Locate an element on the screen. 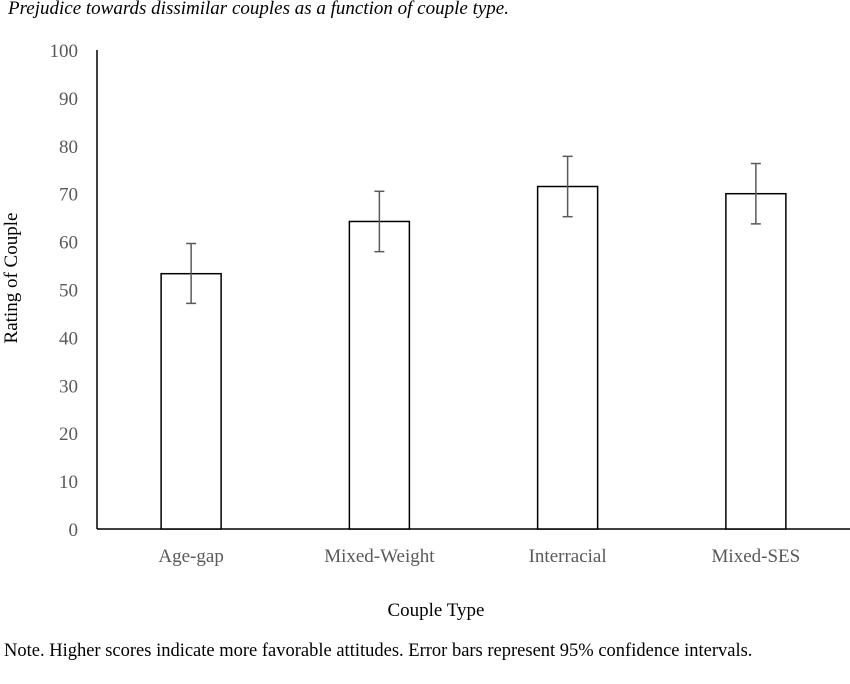 Image resolution: width=850 pixels, height=684 pixels. y-axis: 0 10 20 30 40 50 60 70 80 90 100 is located at coordinates (74, 291).